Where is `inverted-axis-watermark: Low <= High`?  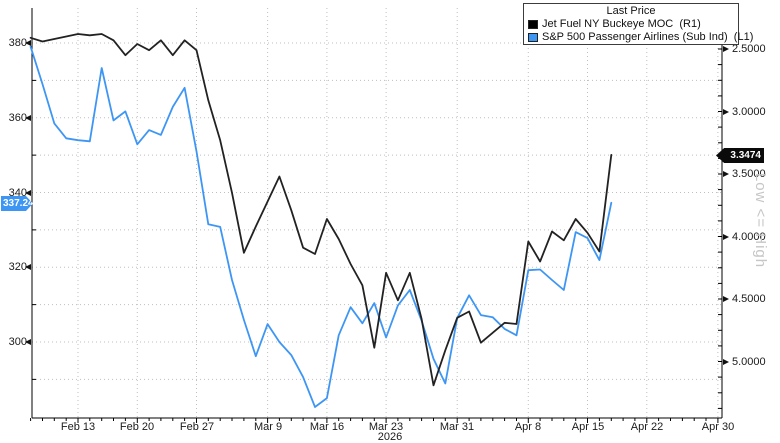
inverted-axis-watermark: Low <= High is located at coordinates (760, 220).